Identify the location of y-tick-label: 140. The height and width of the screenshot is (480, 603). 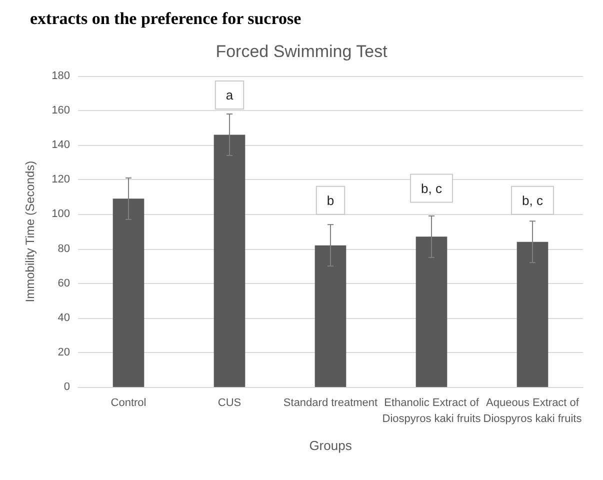
(61, 145).